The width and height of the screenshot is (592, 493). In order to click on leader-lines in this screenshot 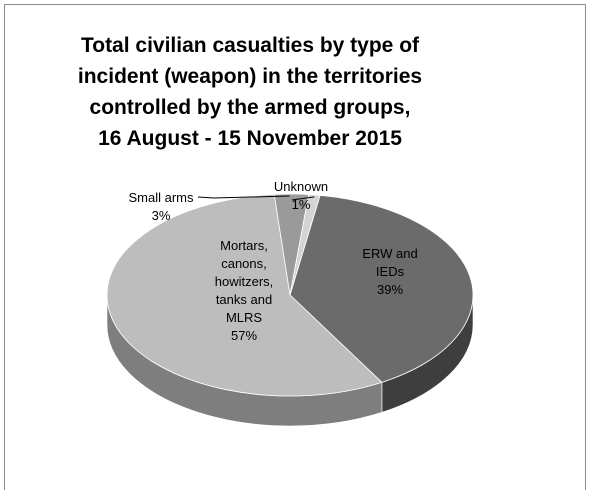, I will do `click(256, 198)`.